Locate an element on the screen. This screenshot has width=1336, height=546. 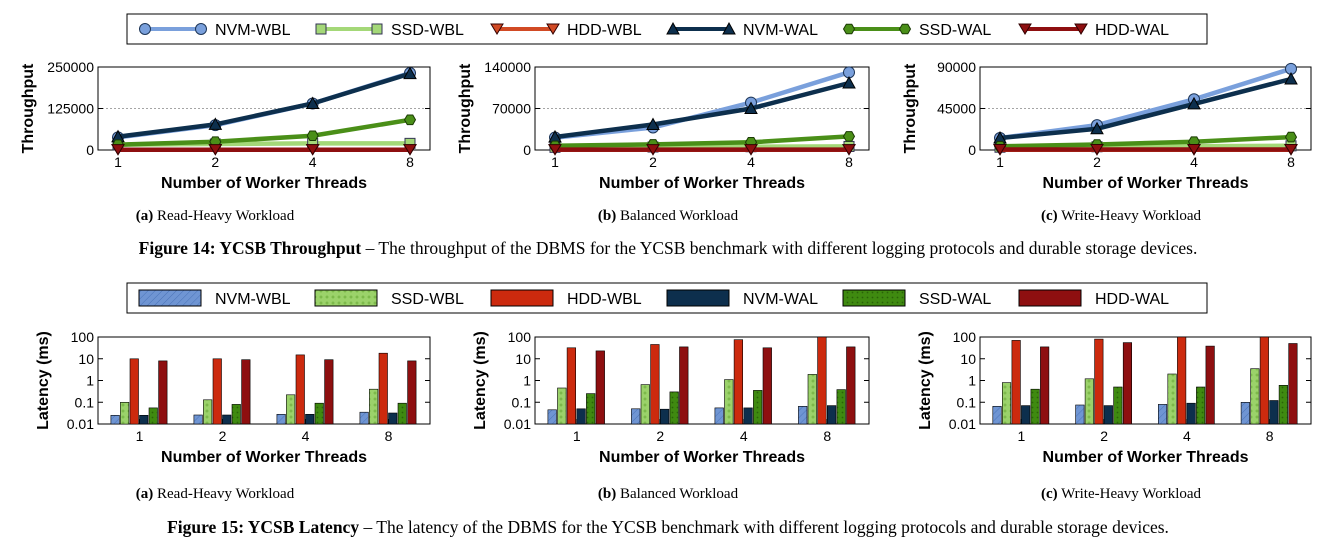
series-hdd-wal is located at coordinates (264, 150).